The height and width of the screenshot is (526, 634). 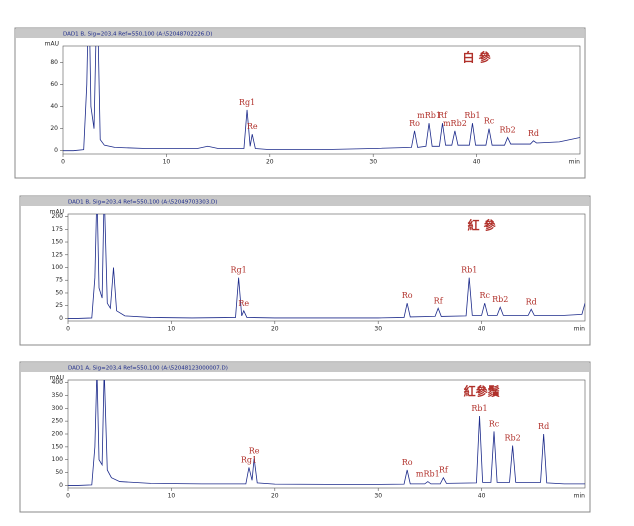 I want to click on y-tick-label: 60, so click(x=54, y=84).